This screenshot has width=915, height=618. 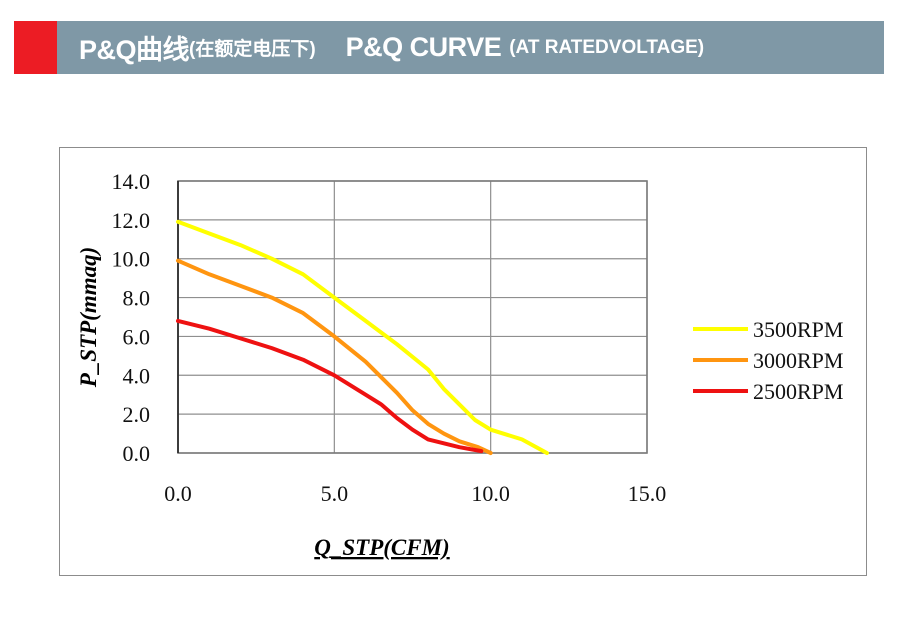 I want to click on y-tick-label: 14.0, so click(x=131, y=181).